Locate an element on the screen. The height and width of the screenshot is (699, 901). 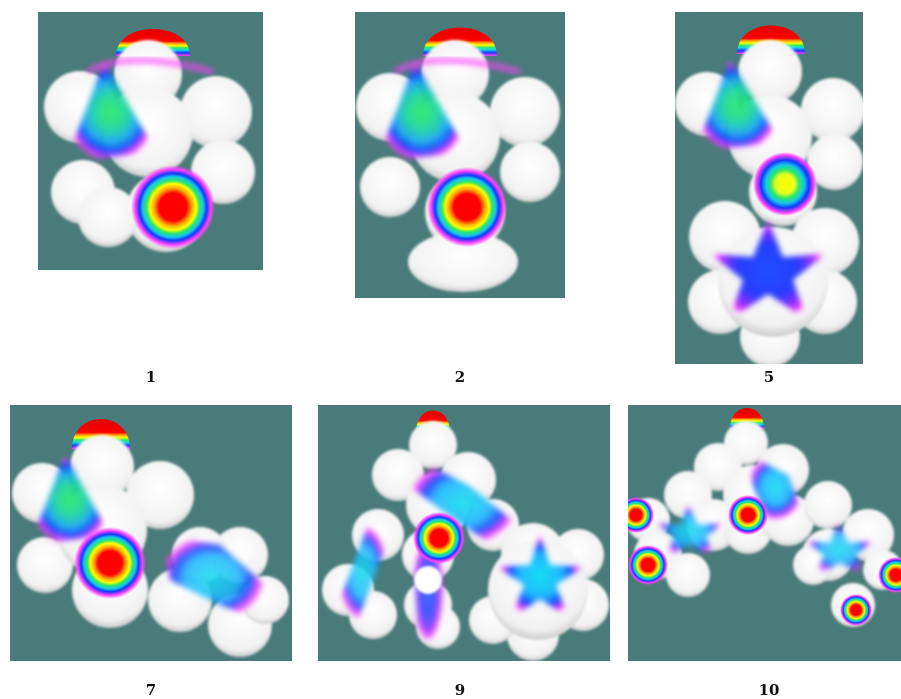
panel-label-7: 7 is located at coordinates (151, 690).